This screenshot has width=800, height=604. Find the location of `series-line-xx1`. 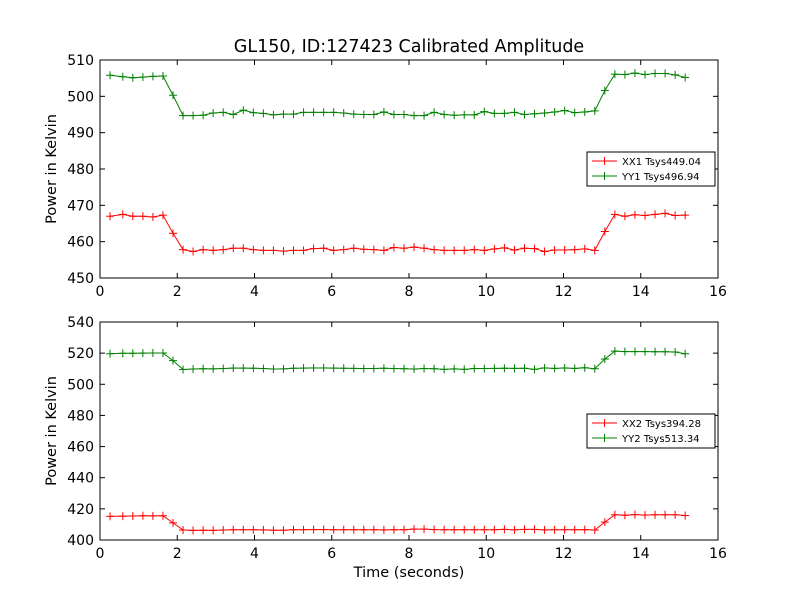

series-line-xx1 is located at coordinates (397, 232).